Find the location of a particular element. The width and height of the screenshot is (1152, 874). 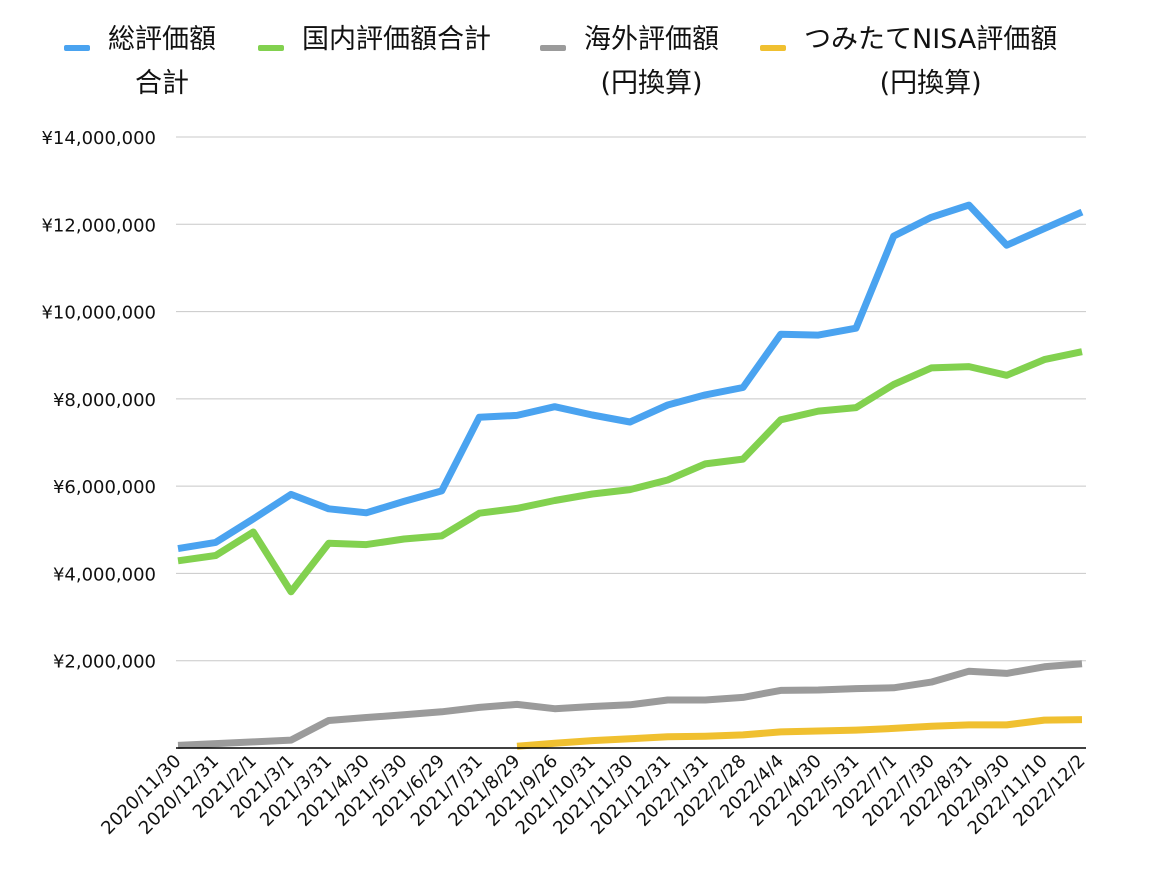

y-tick-label: ¥12,000,000 is located at coordinates (98, 225).